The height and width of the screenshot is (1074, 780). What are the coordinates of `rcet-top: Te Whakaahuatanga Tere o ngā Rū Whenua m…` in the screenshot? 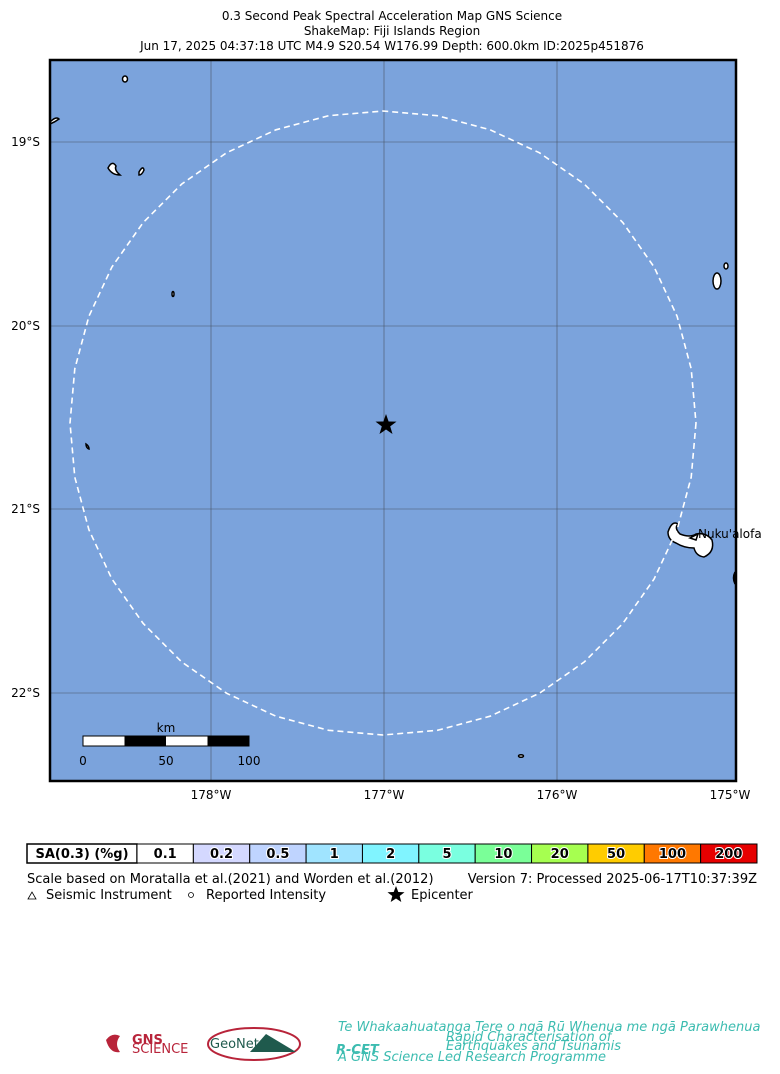 It's located at (549, 1027).